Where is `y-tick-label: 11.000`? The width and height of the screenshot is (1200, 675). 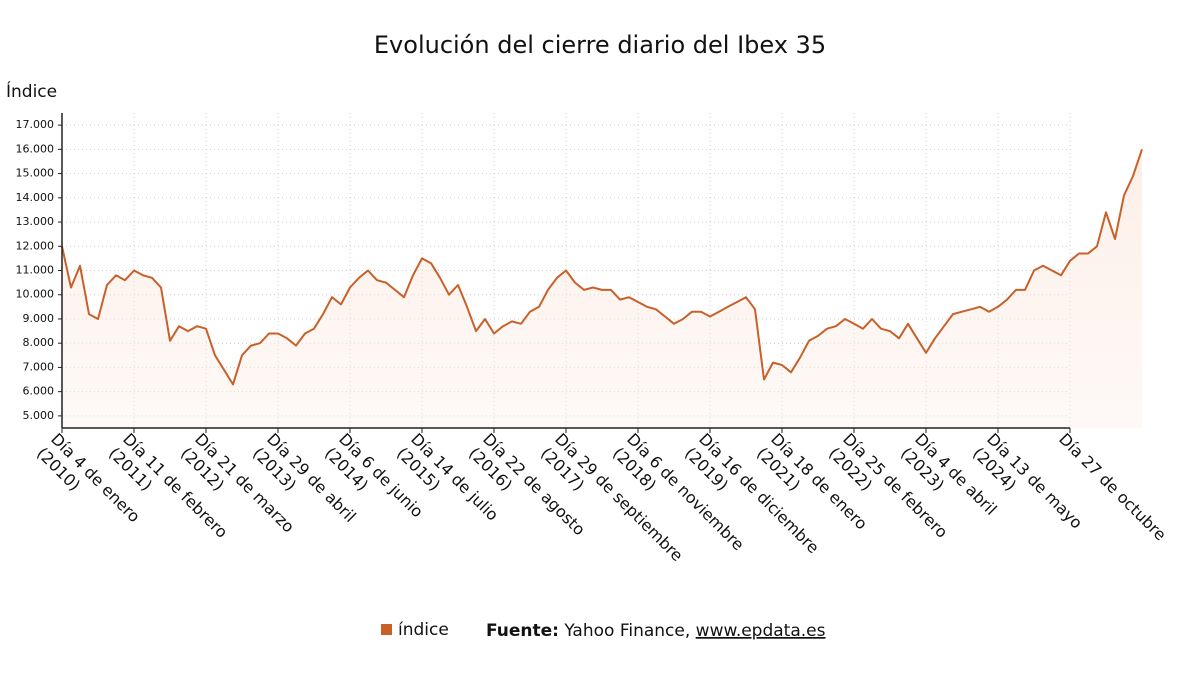 y-tick-label: 11.000 is located at coordinates (35, 270).